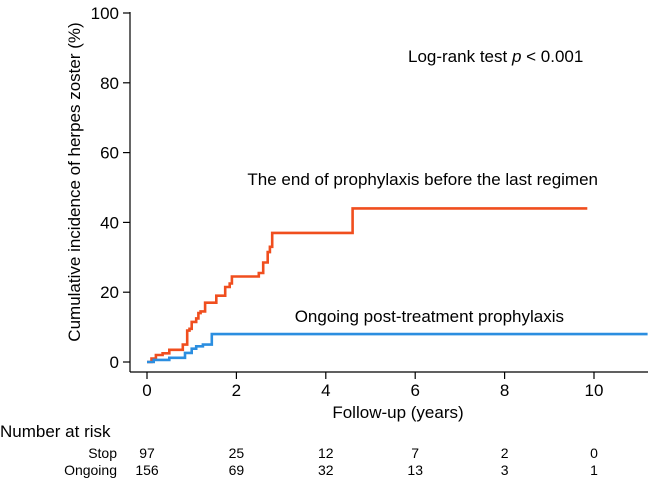  Describe the element at coordinates (55, 431) in the screenshot. I see `risk-table-title: Number at risk` at that location.